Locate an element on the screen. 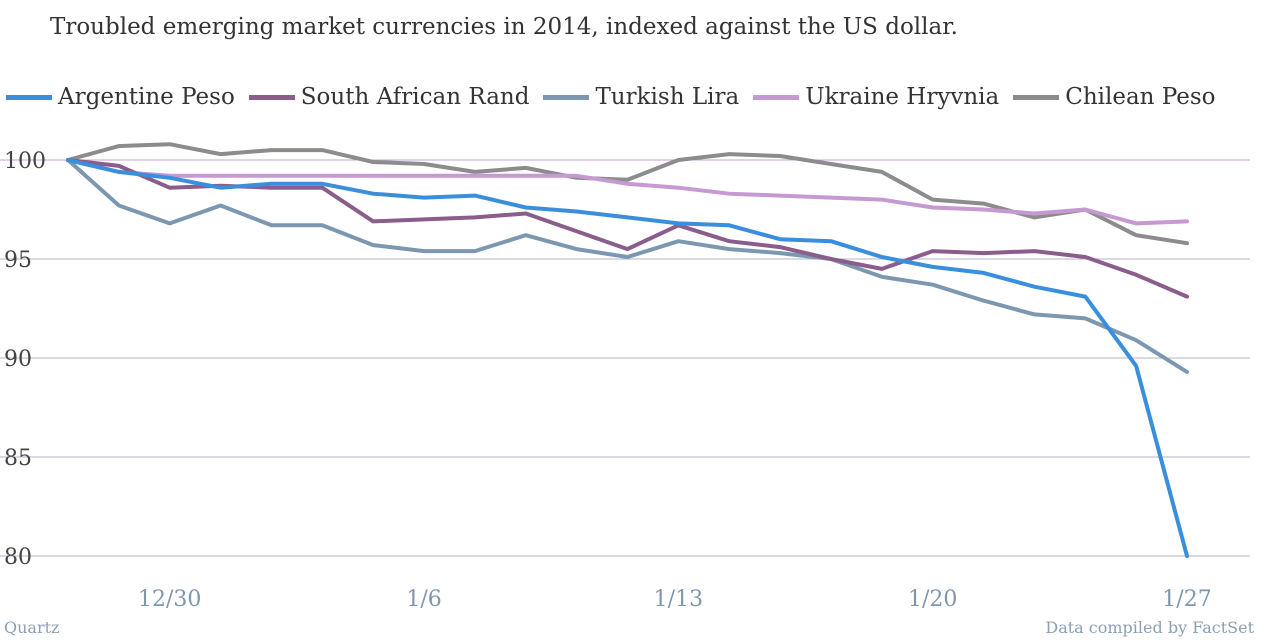 The width and height of the screenshot is (1274, 640). x-tick-label: 1/13 is located at coordinates (678, 599).